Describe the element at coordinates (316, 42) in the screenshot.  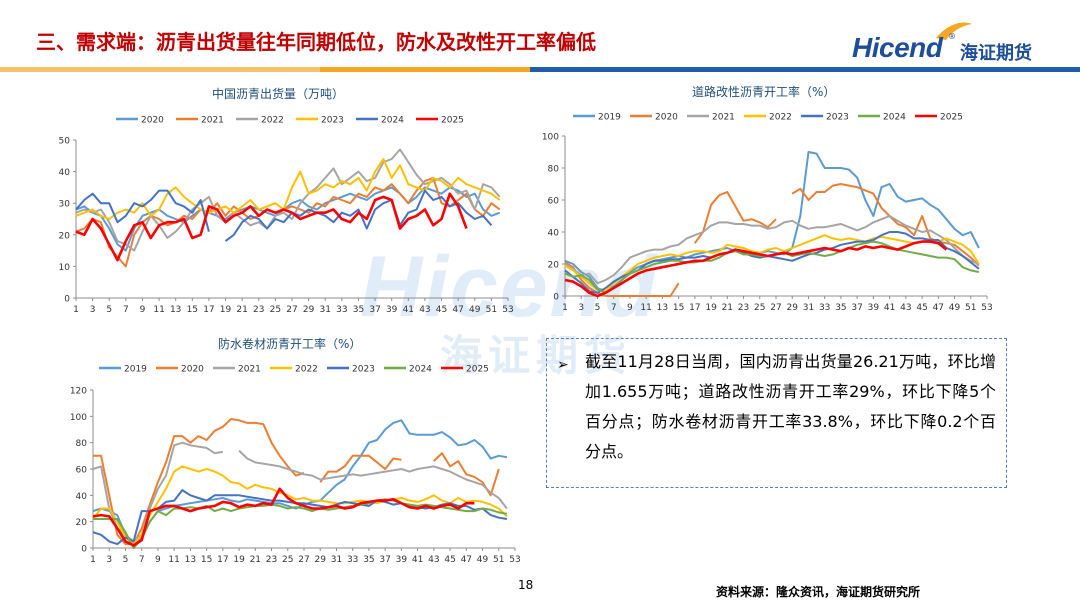
I see `page-title: 三、需求端：沥青出货量往年同期低位，防水及改性开工率偏低` at that location.